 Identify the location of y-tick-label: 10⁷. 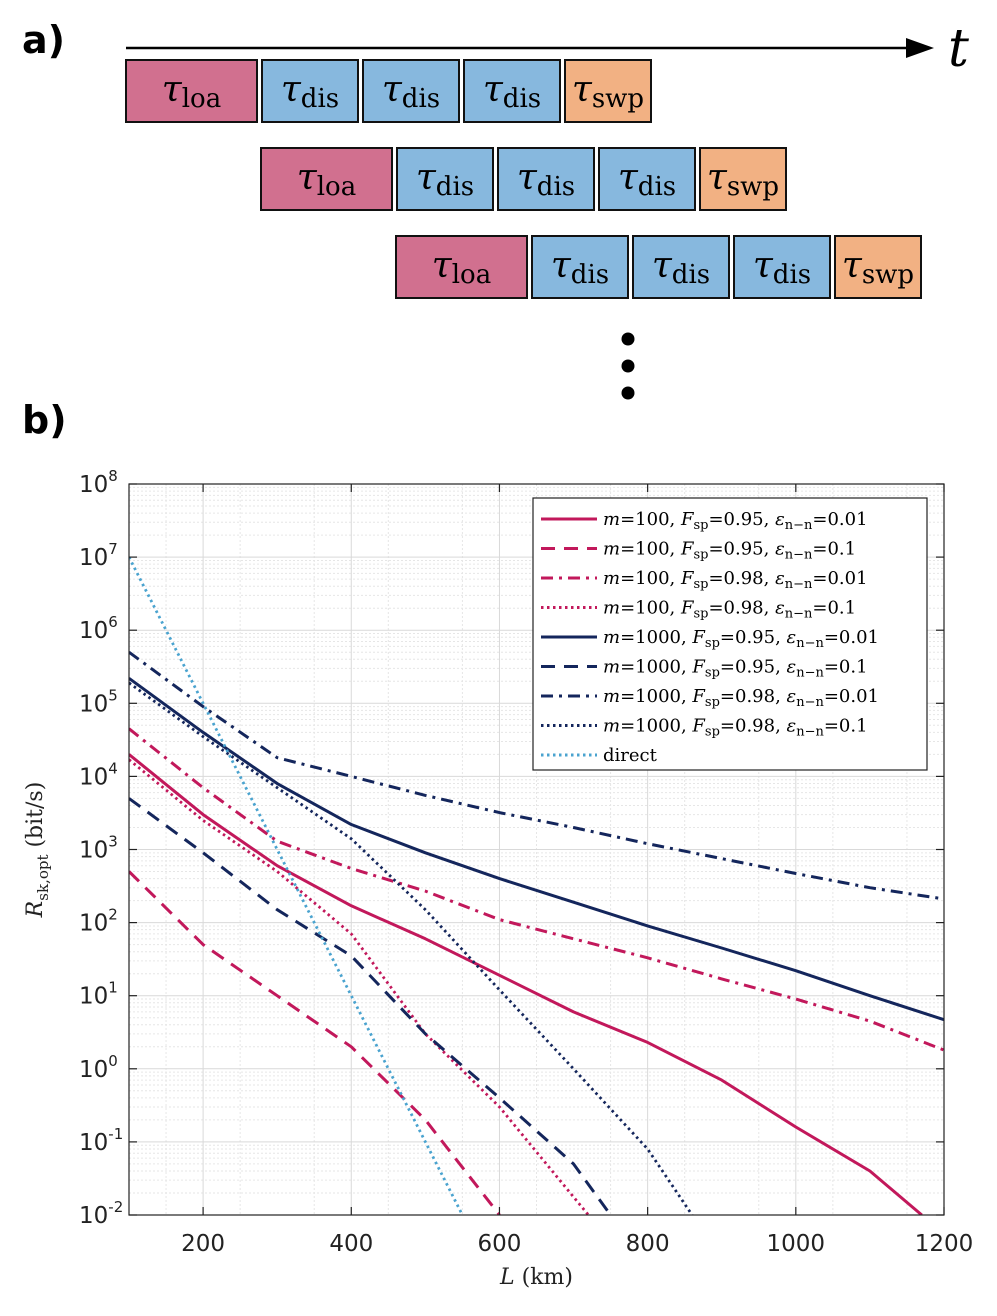
(98, 555).